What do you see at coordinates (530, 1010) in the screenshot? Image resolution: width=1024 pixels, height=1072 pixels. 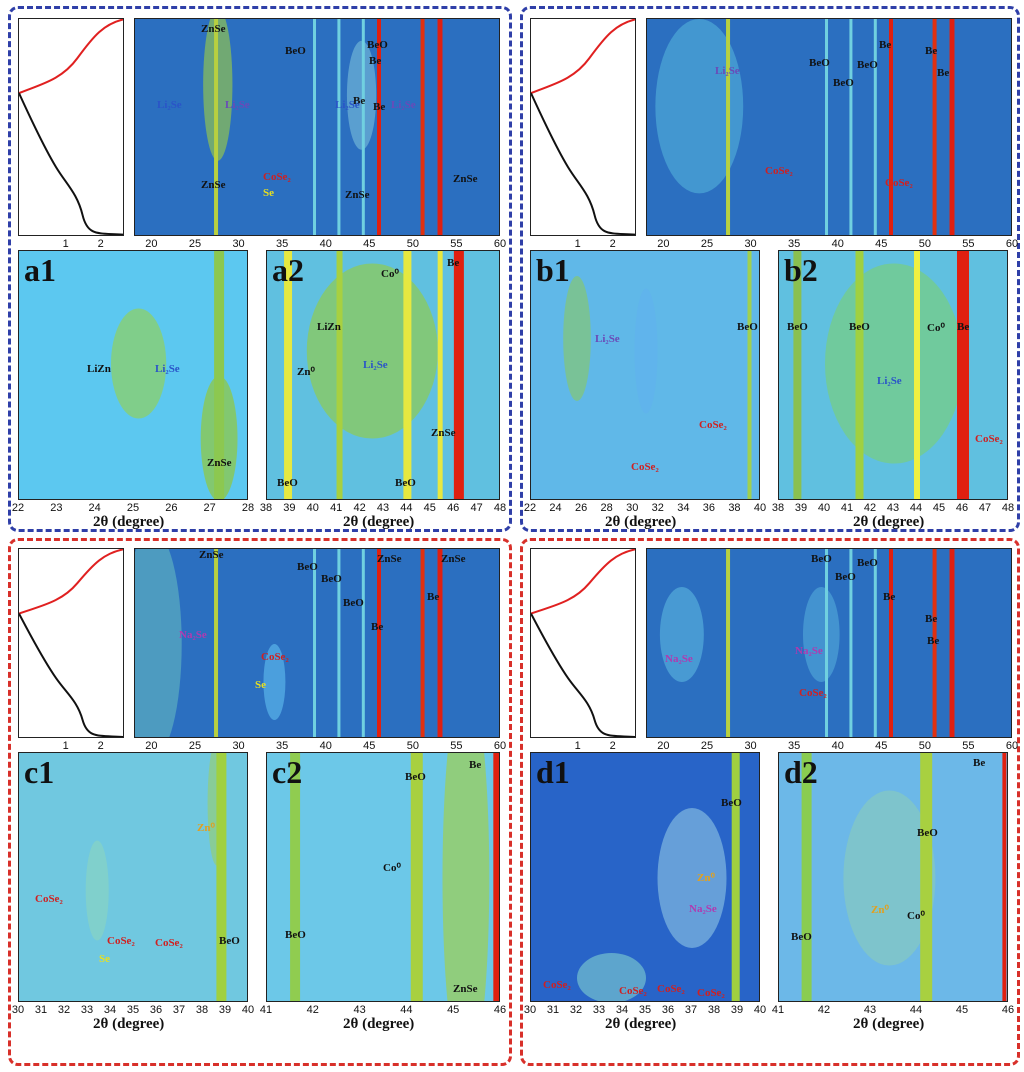 I see `zoom-tick-label: 30` at bounding box center [530, 1010].